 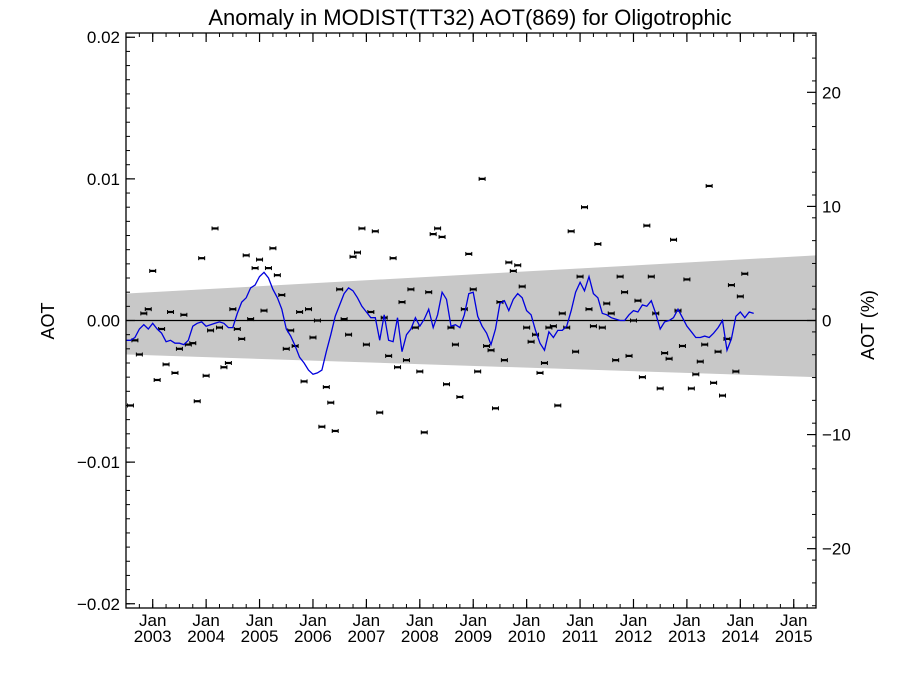 What do you see at coordinates (206, 636) in the screenshot?
I see `x-tick-year: 2004` at bounding box center [206, 636].